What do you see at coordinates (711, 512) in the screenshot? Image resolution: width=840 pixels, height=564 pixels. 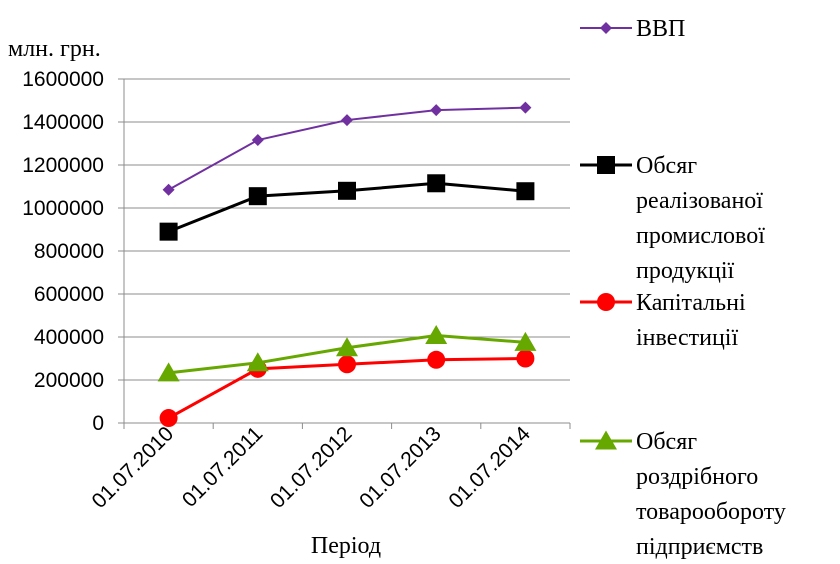 I see `legend-label: товарообороту` at bounding box center [711, 512].